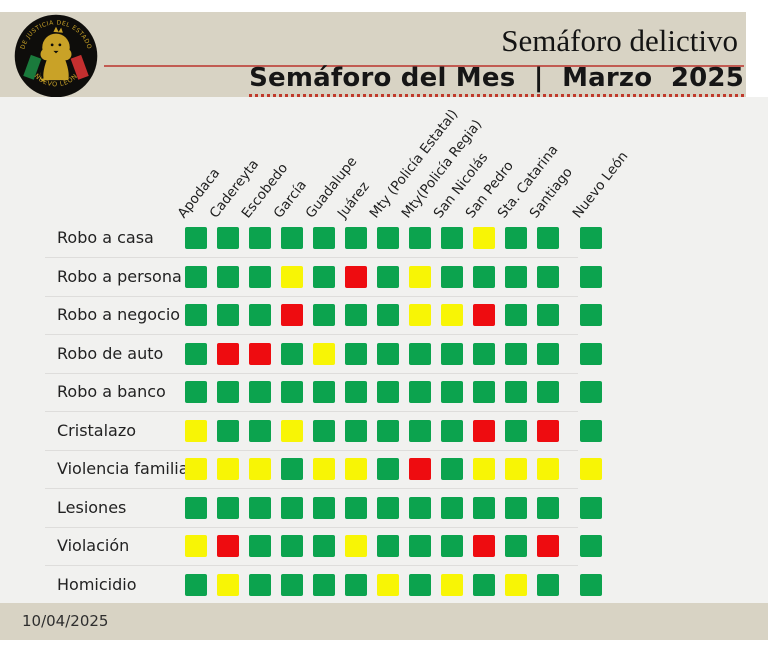  Describe the element at coordinates (65, 621) in the screenshot. I see `footer-date: 10/04/2025` at that location.